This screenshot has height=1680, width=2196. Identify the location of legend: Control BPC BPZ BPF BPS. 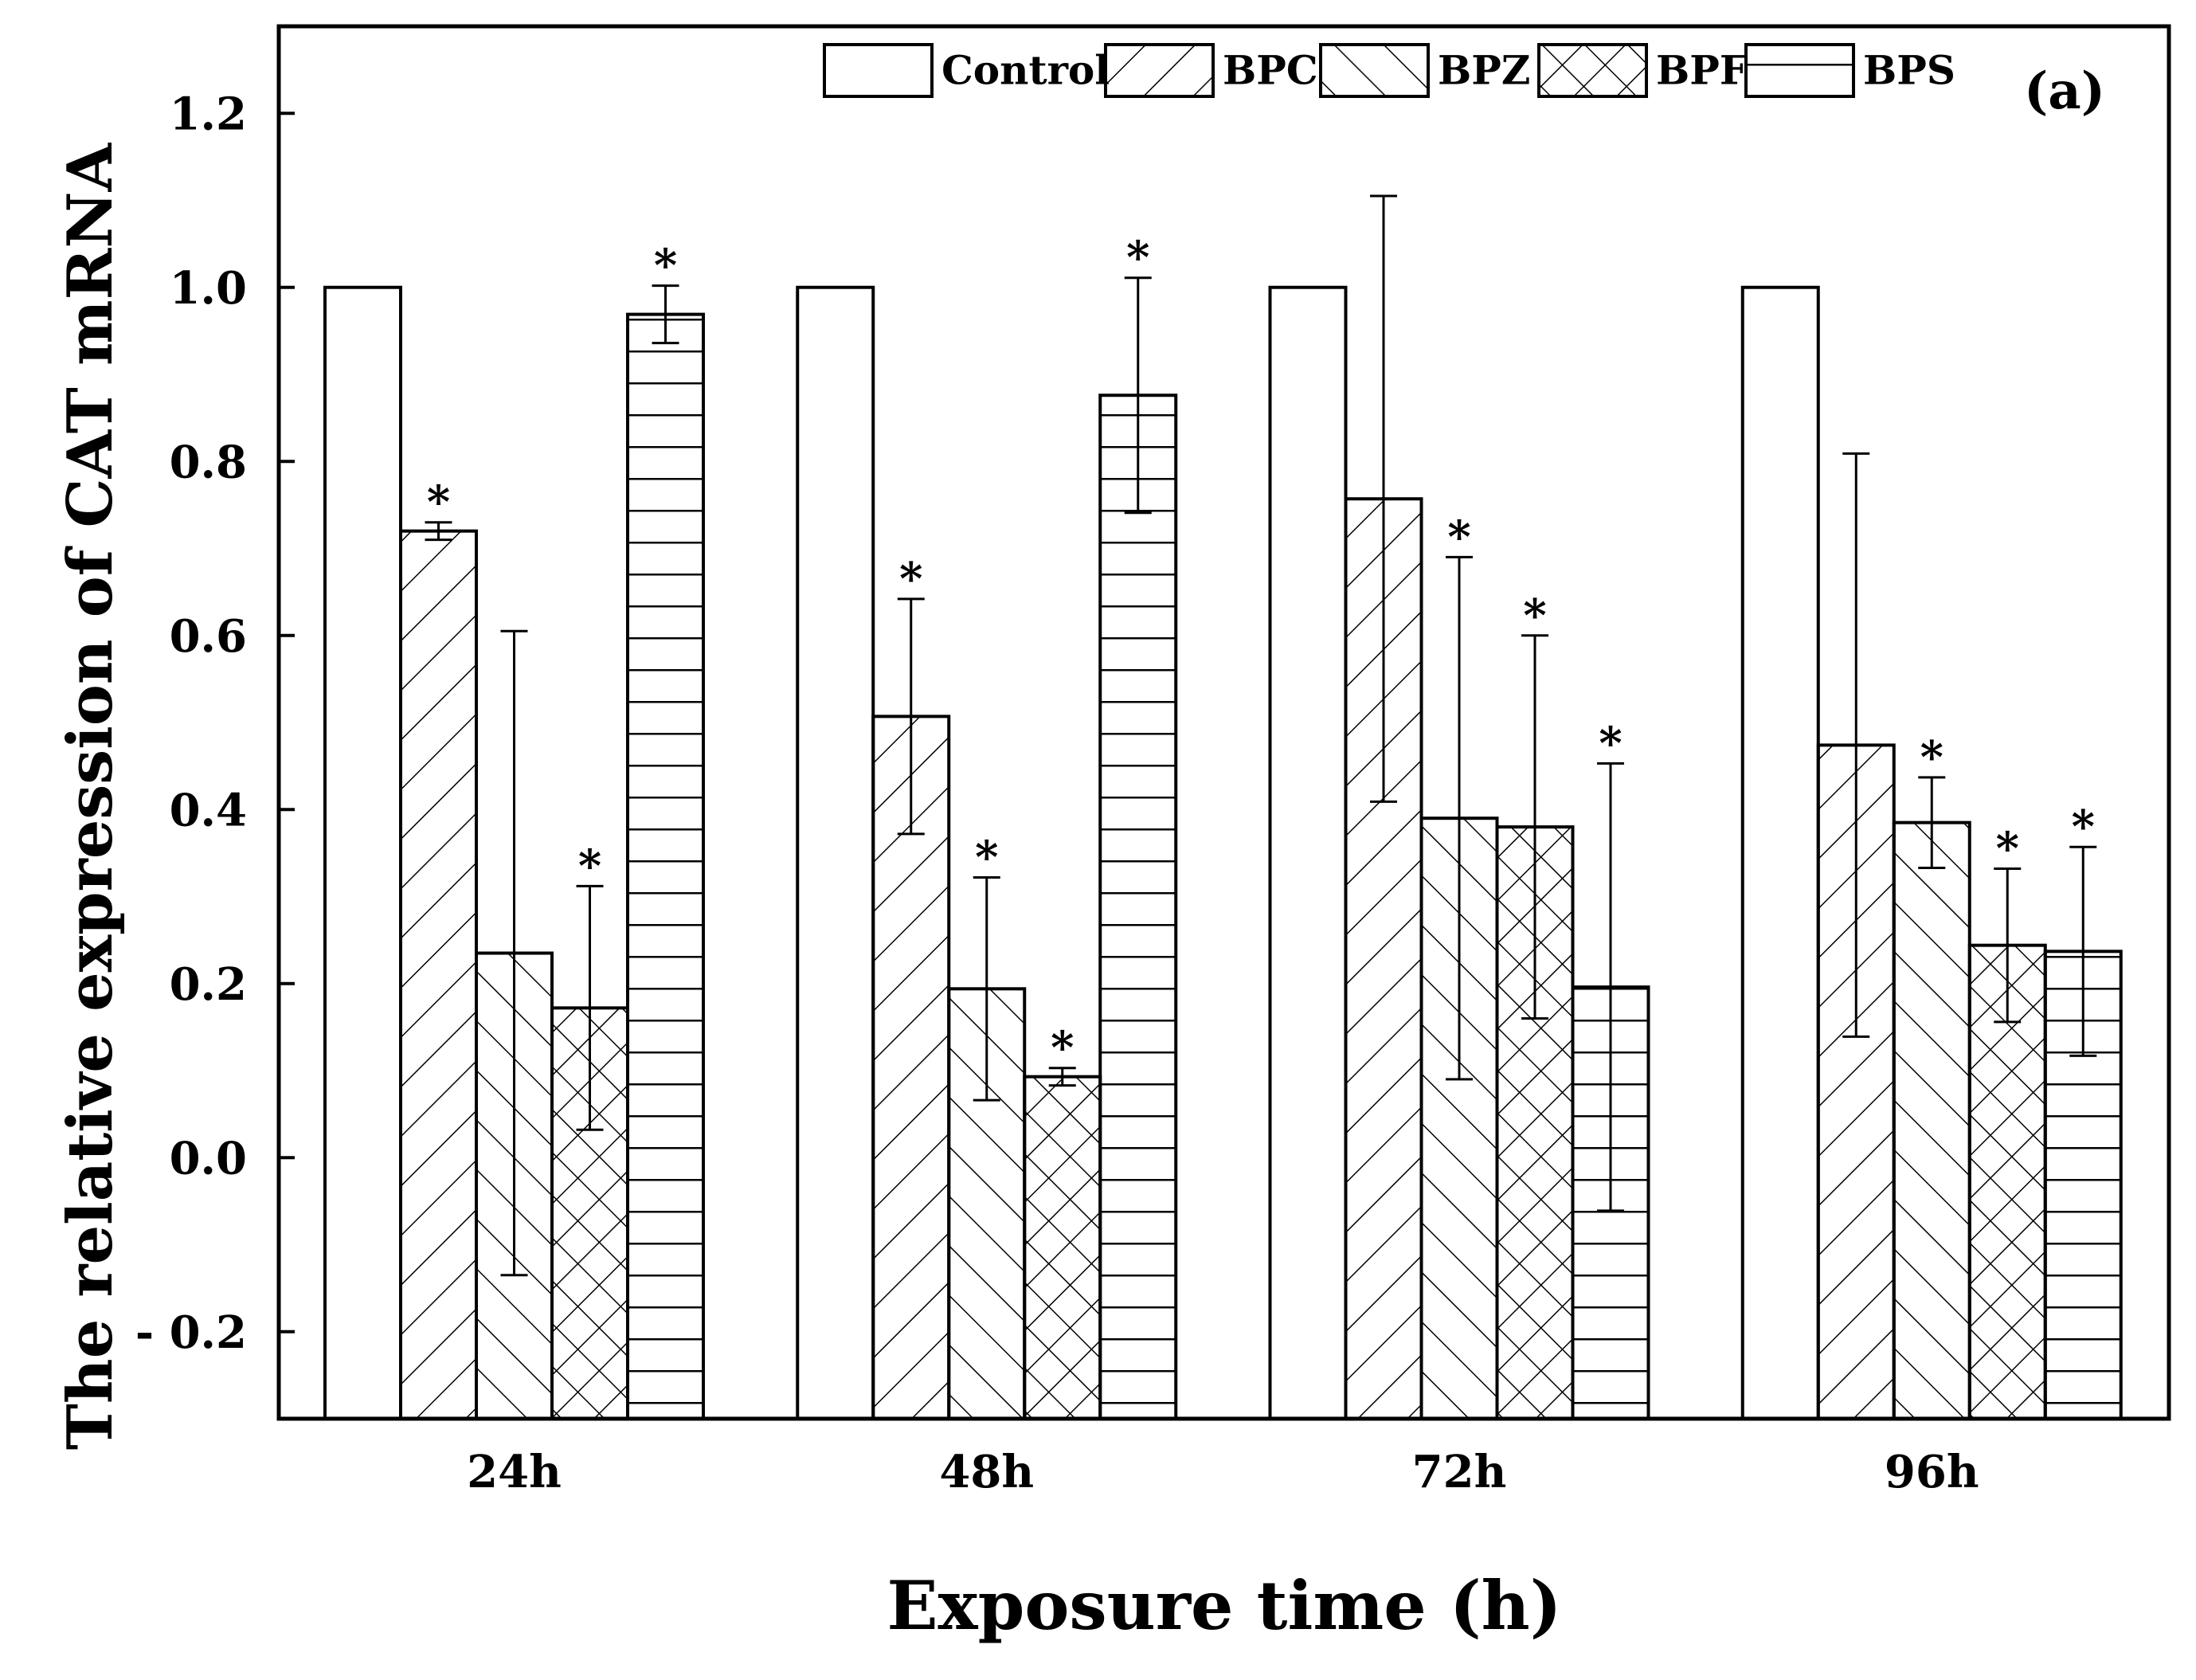
(1389, 70).